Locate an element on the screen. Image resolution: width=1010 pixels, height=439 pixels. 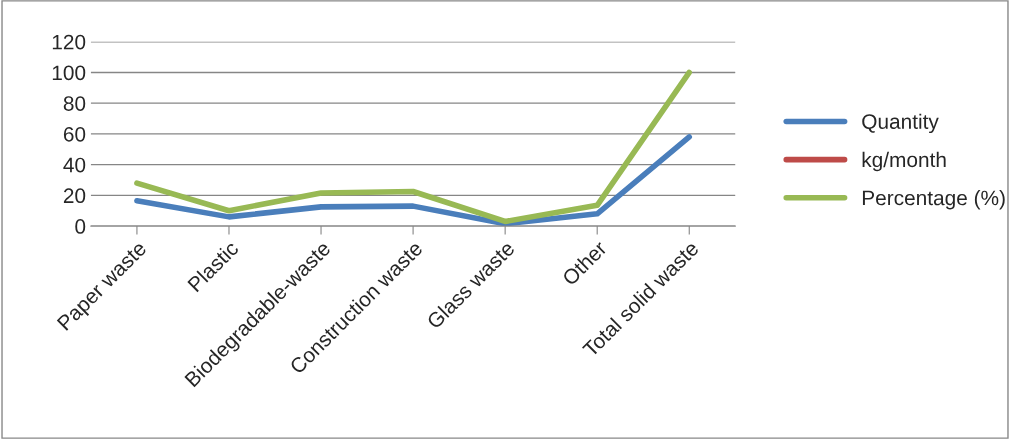
y-tick-label: 0 is located at coordinates (80, 226).